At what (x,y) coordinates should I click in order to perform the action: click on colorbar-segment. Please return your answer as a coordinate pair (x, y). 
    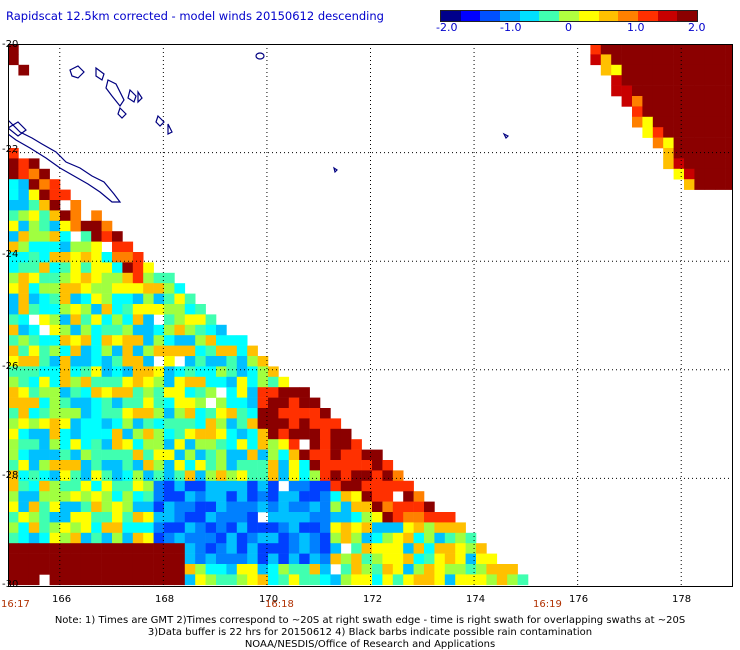
    Looking at the image, I should click on (529, 16).